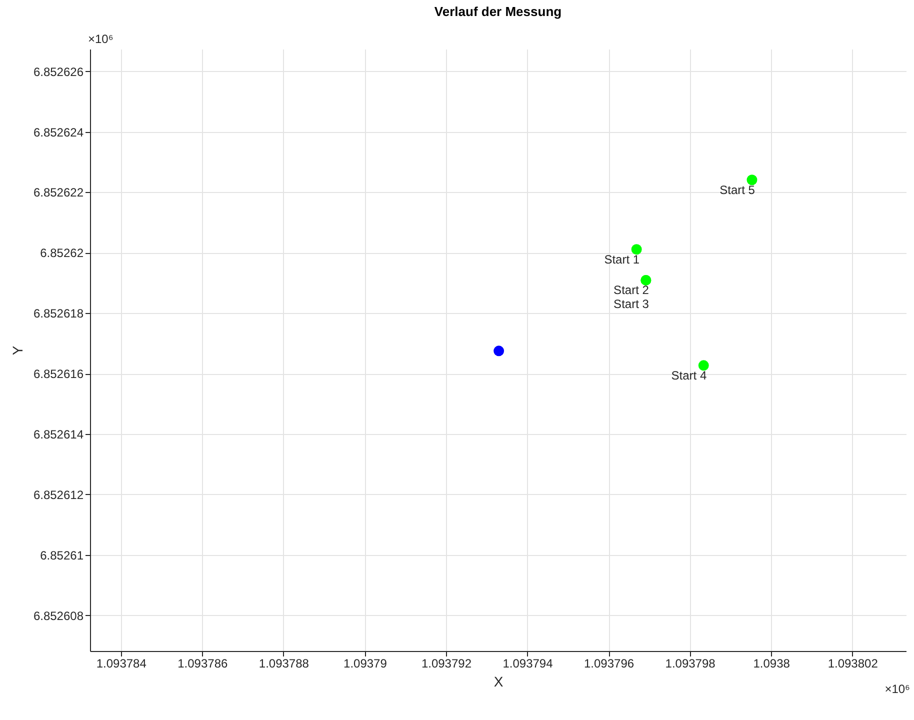 This screenshot has width=914, height=720. Describe the element at coordinates (366, 663) in the screenshot. I see `x-tick-label: 1.09379` at that location.